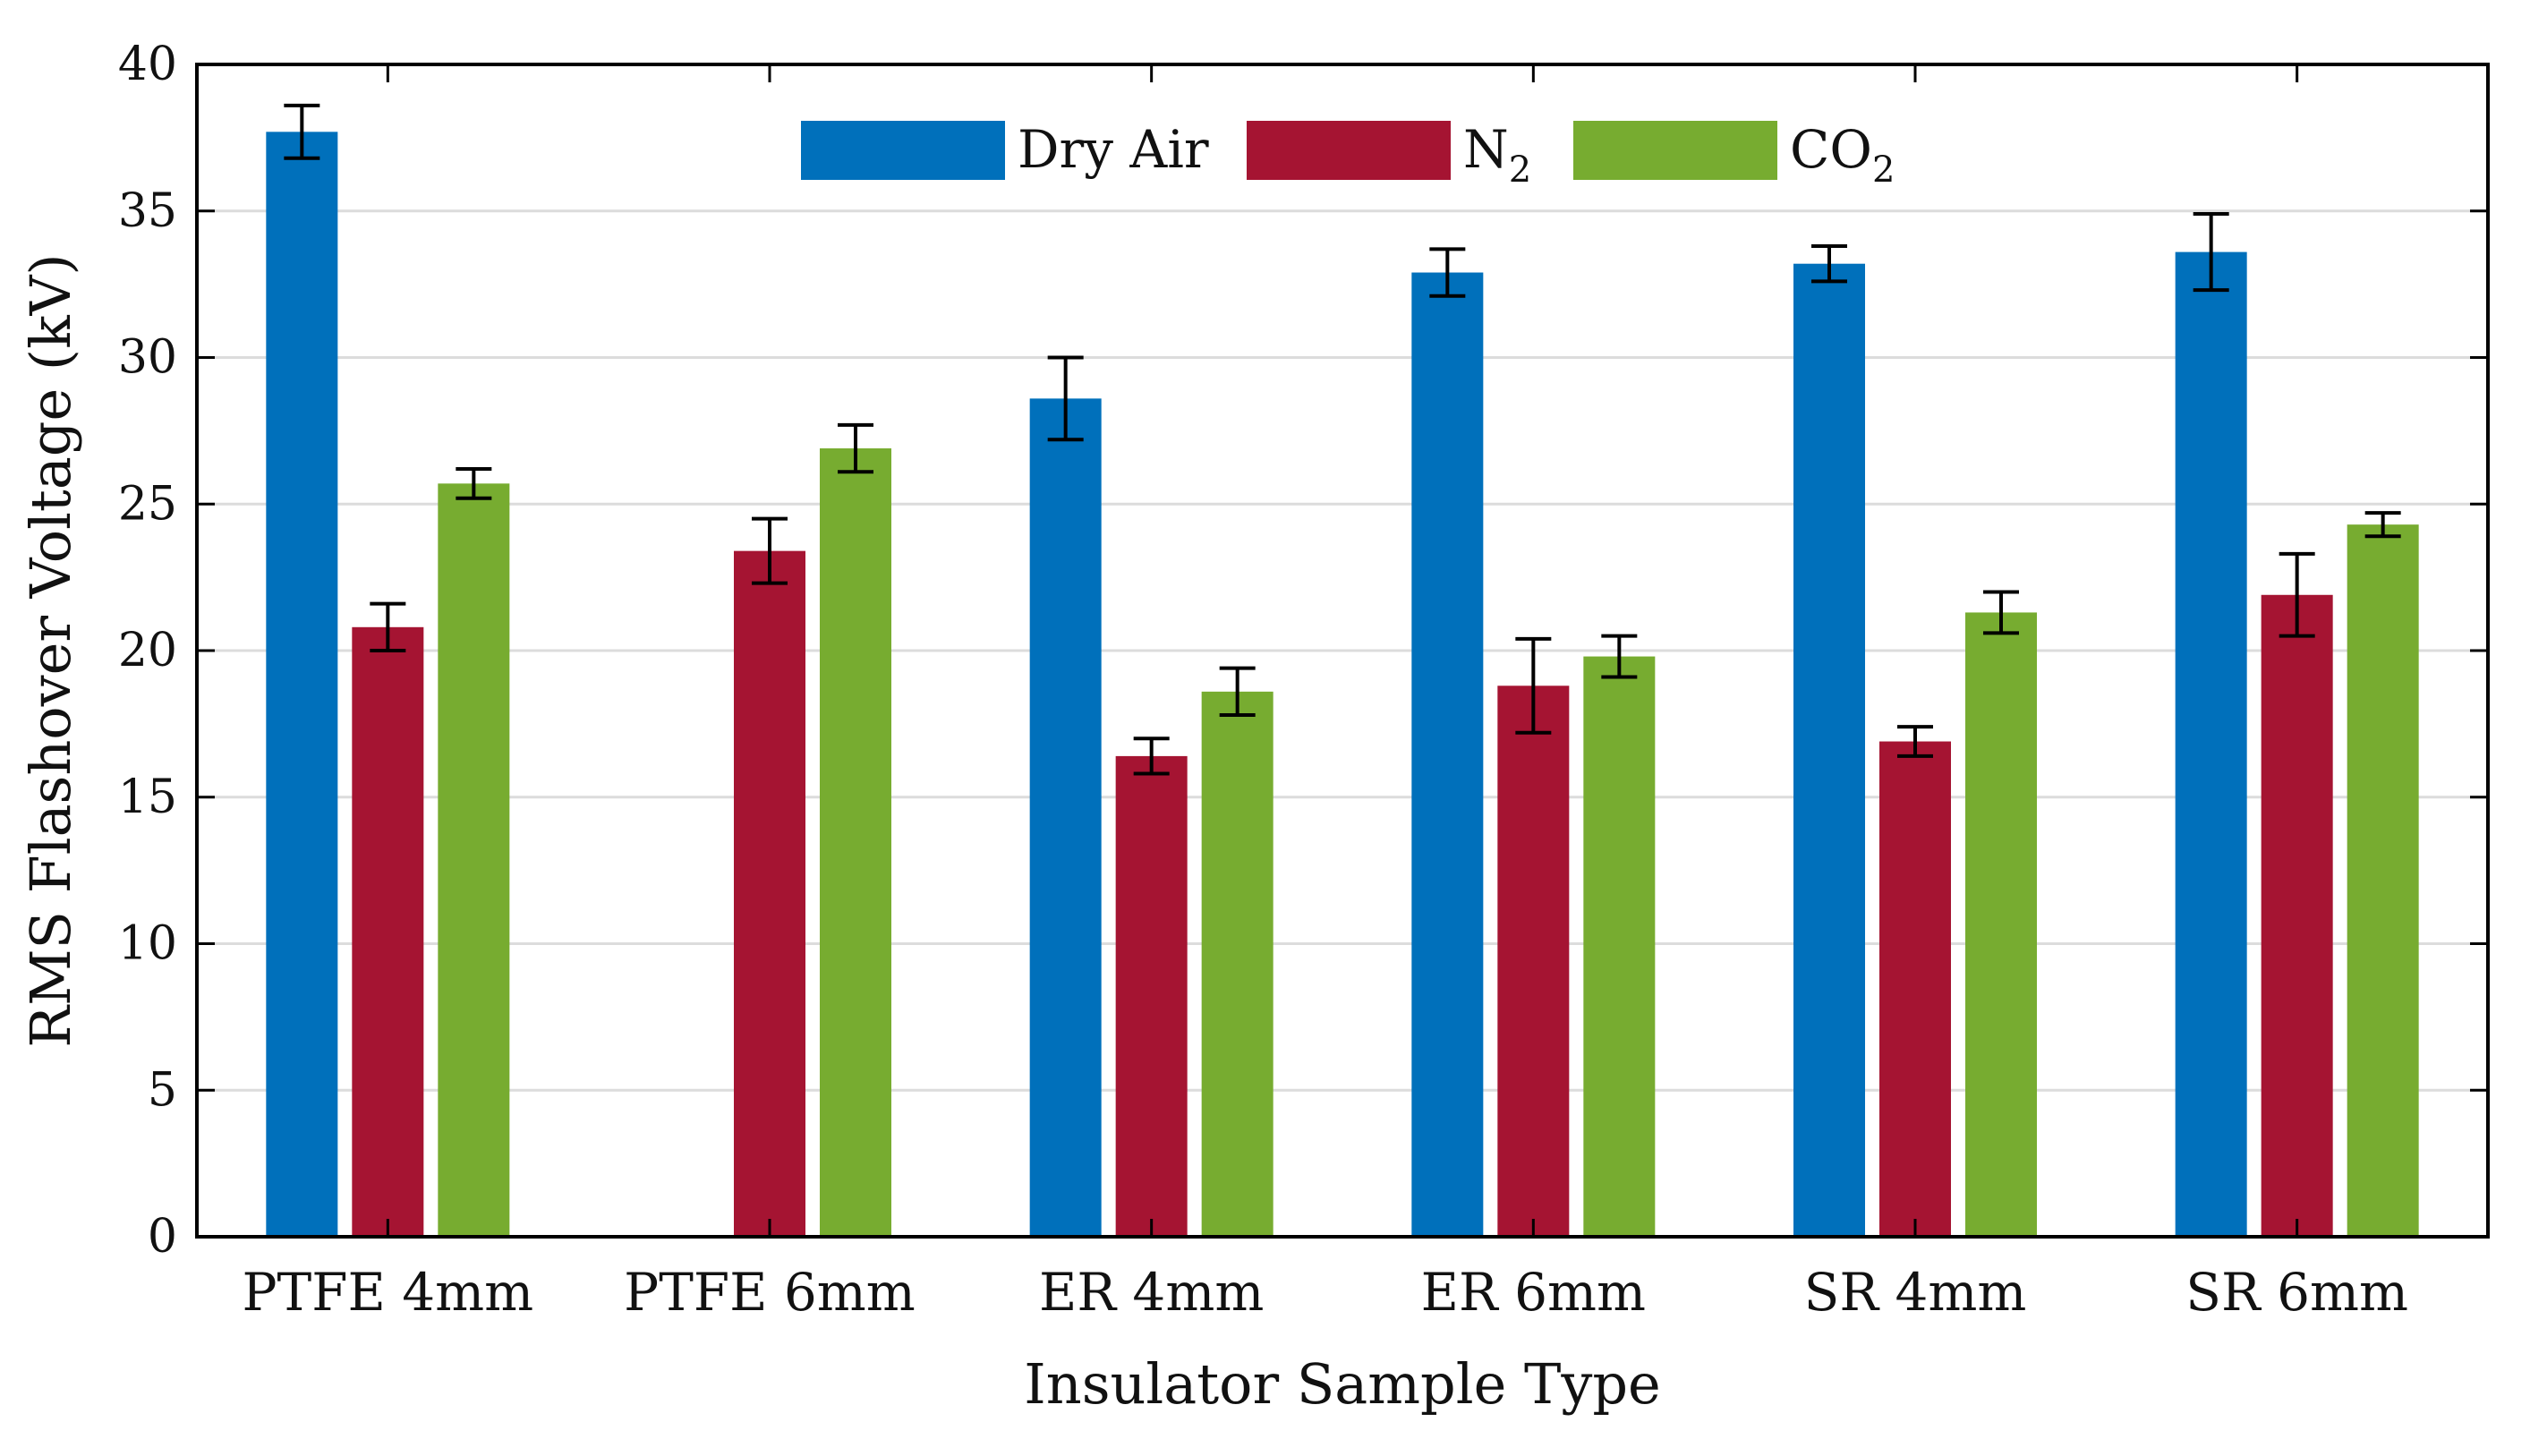  I want to click on y-tick-label: 10, so click(147, 944).